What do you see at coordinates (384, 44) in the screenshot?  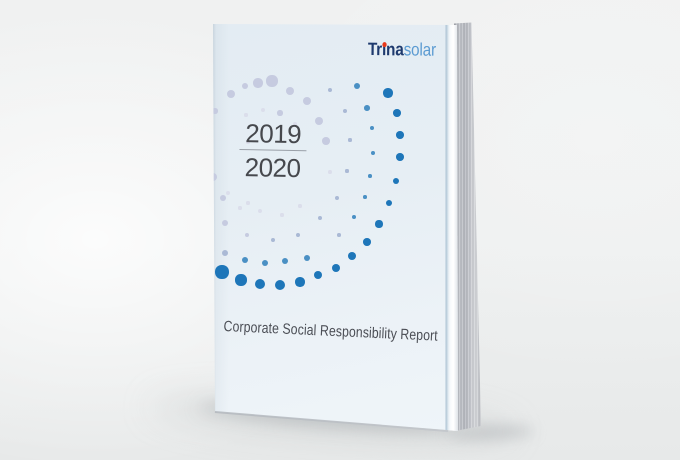 I see `logo-red-i-dot-icon` at bounding box center [384, 44].